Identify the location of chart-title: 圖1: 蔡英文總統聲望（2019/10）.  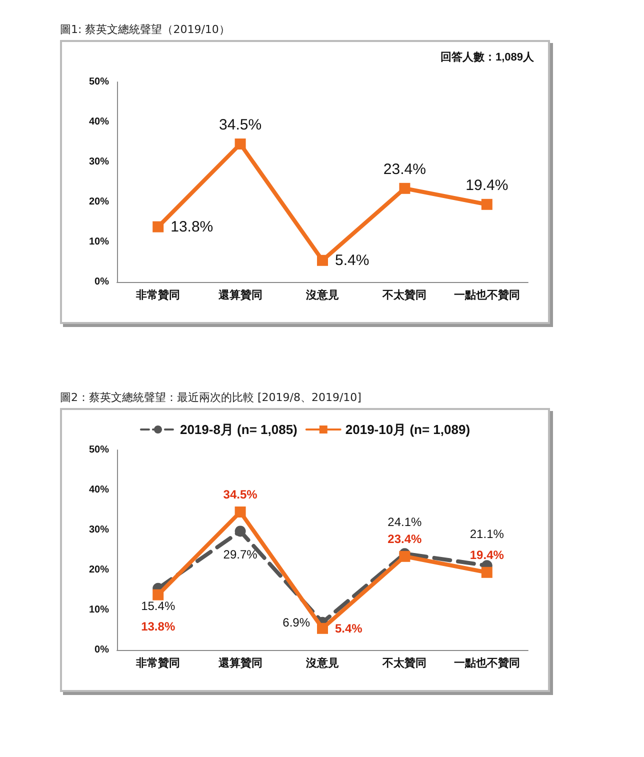
(145, 30).